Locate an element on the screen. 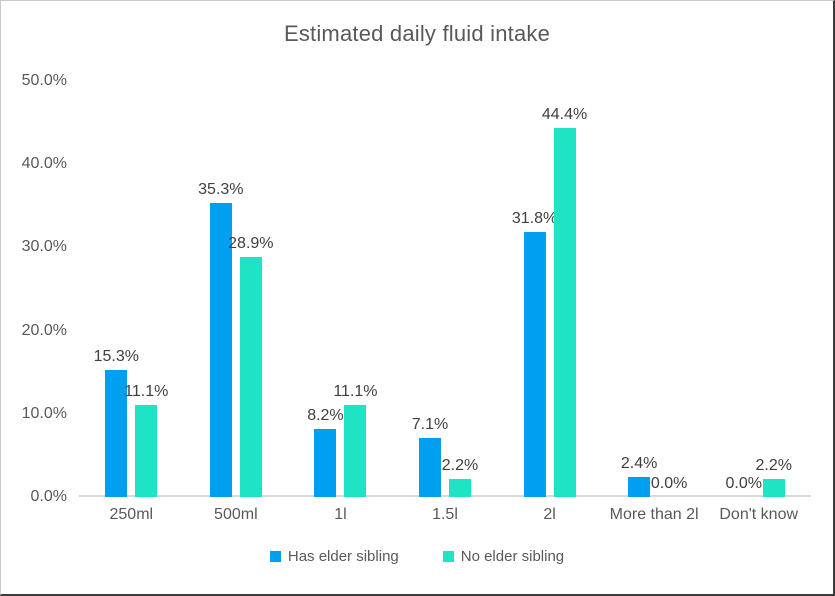 Image resolution: width=835 pixels, height=596 pixels. bar-slot: 8.2% is located at coordinates (325, 289).